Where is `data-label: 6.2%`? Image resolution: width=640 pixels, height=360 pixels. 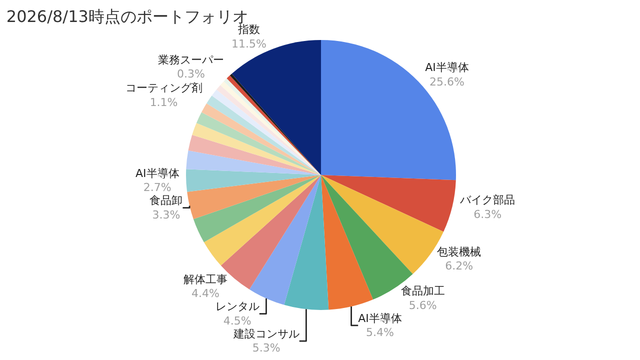
data-label: 6.2% is located at coordinates (459, 266).